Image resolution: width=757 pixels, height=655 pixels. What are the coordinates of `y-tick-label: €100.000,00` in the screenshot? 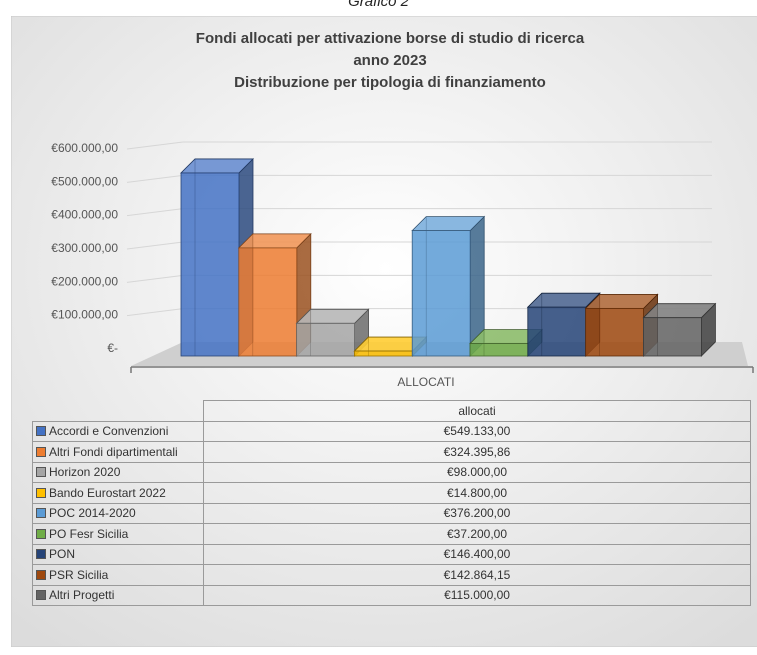 It's located at (84, 315).